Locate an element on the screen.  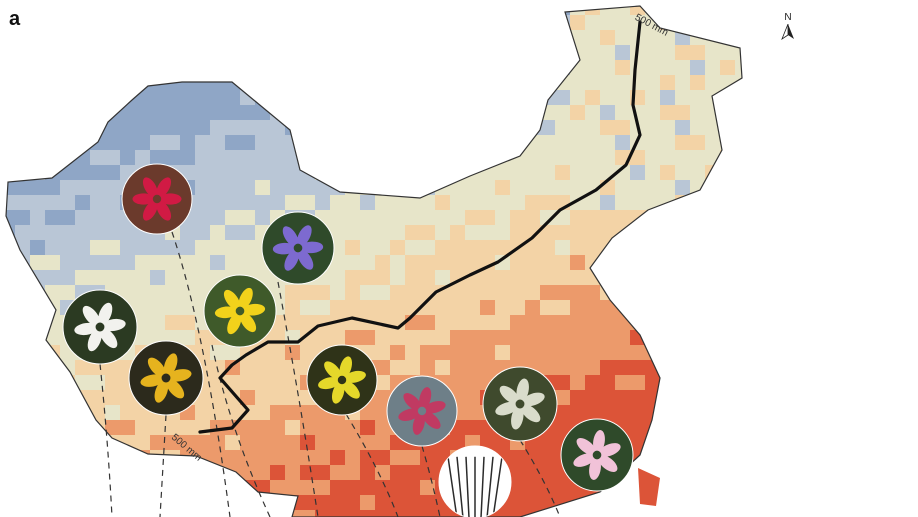
flower-photo-pink-tassel is located at coordinates (422, 411).